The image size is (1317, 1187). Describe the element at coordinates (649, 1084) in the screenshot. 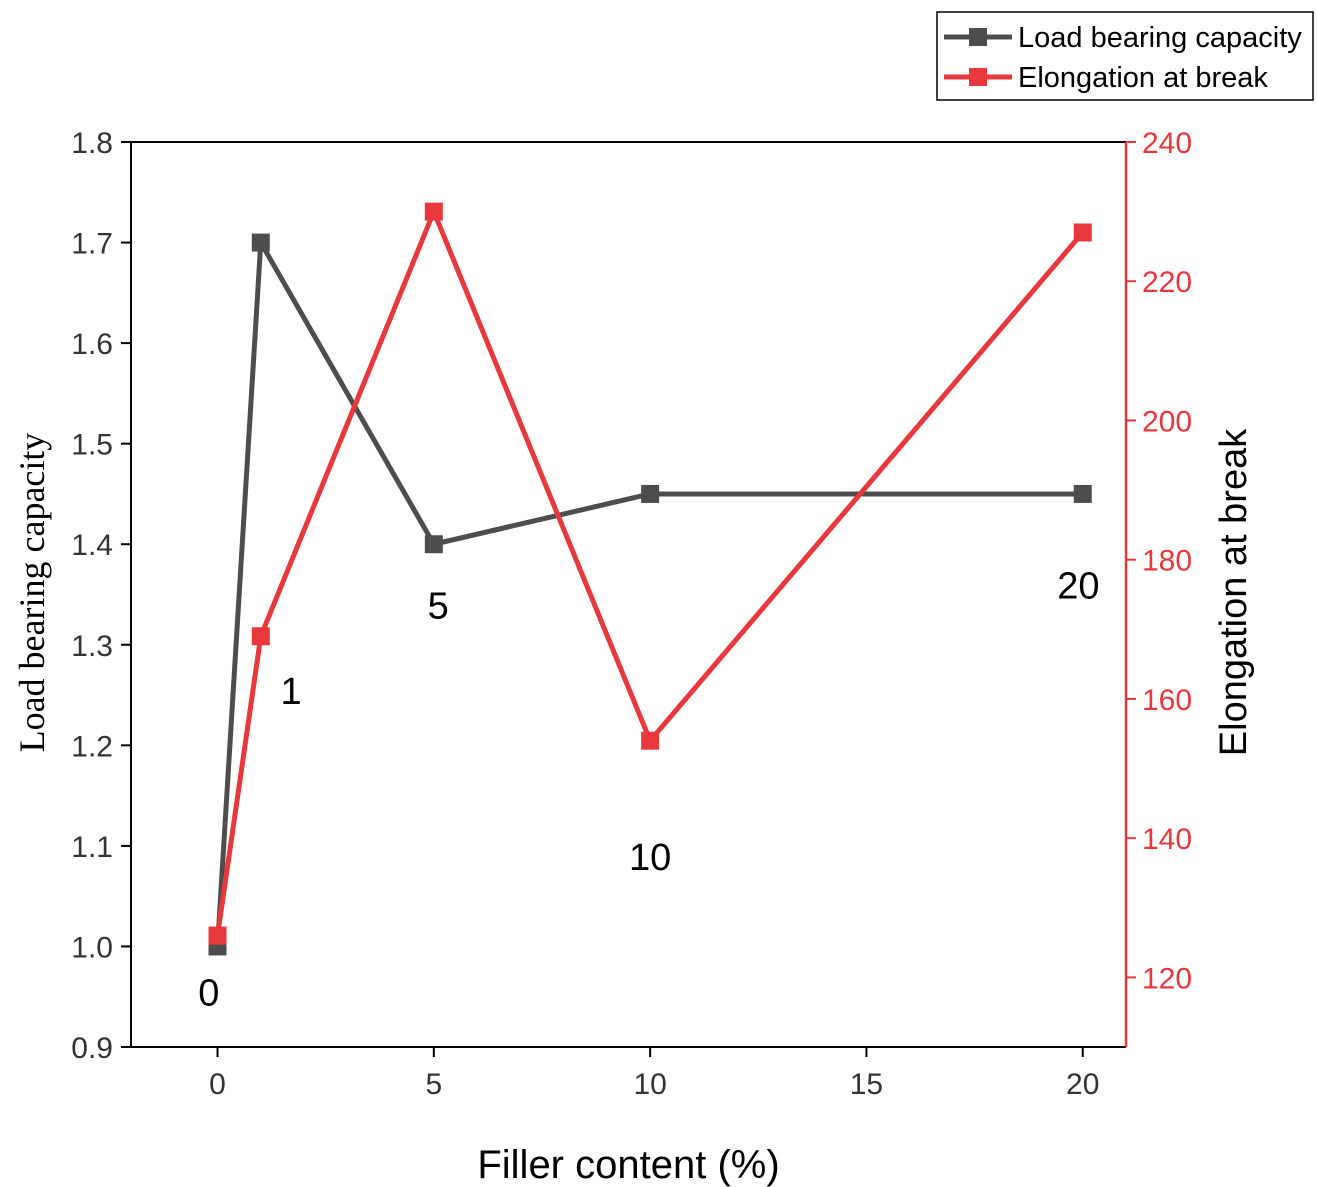

I see `x-tick-label: 10` at that location.